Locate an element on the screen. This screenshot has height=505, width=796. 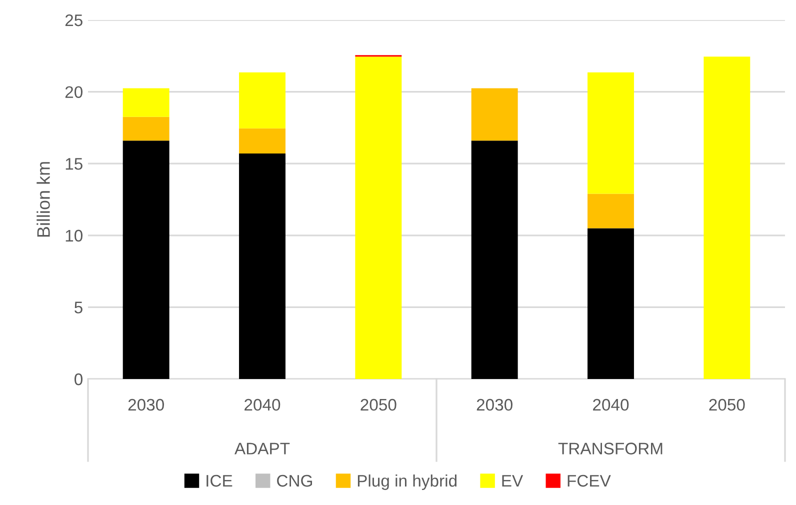
y-tick-label: 5 is located at coordinates (78, 308).